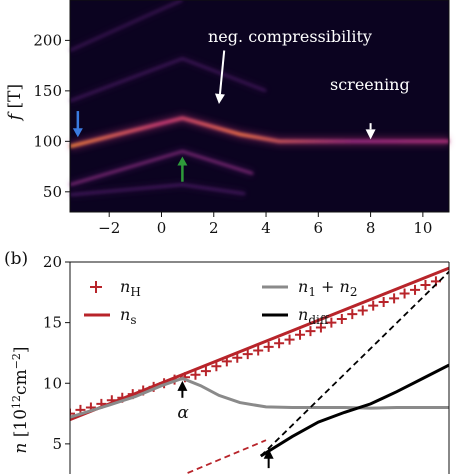 The width and height of the screenshot is (474, 474). I want to click on y-tick-label: 5, so click(57, 444).